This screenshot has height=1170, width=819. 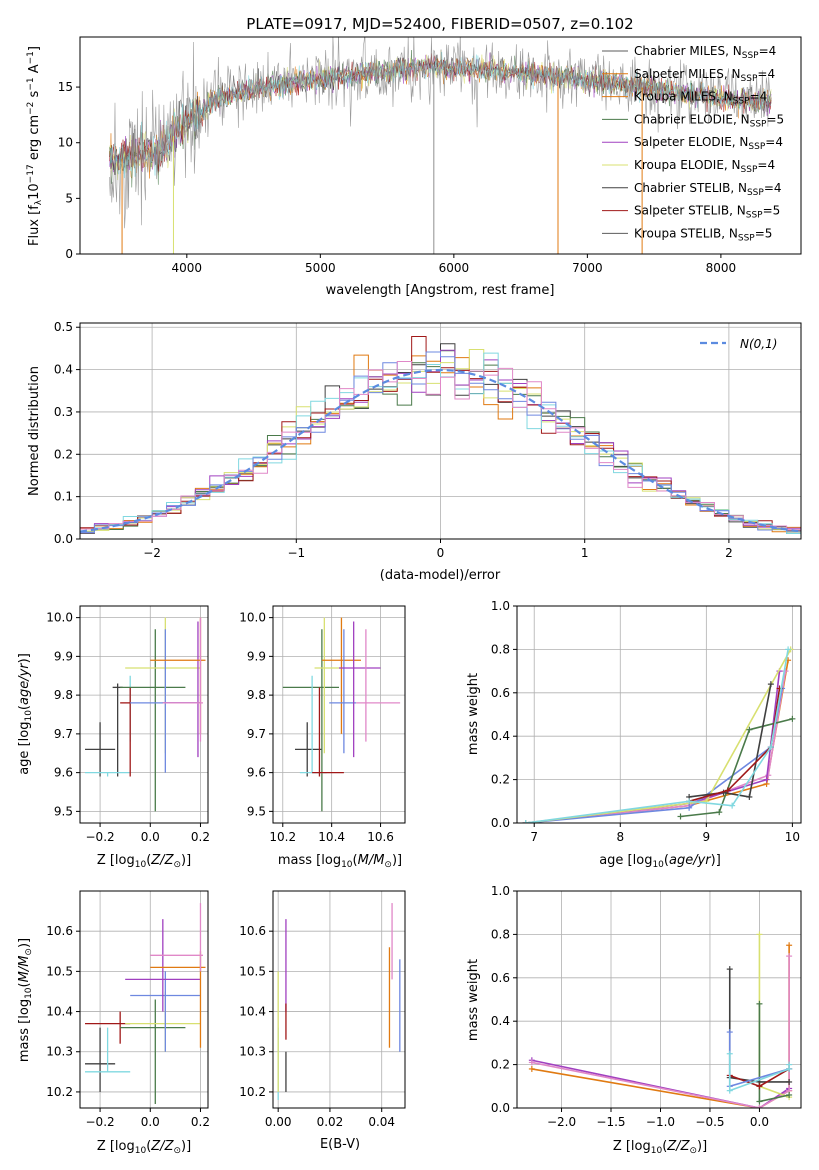 What do you see at coordinates (100, 837) in the screenshot?
I see `x-tick-label: −0.2` at bounding box center [100, 837].